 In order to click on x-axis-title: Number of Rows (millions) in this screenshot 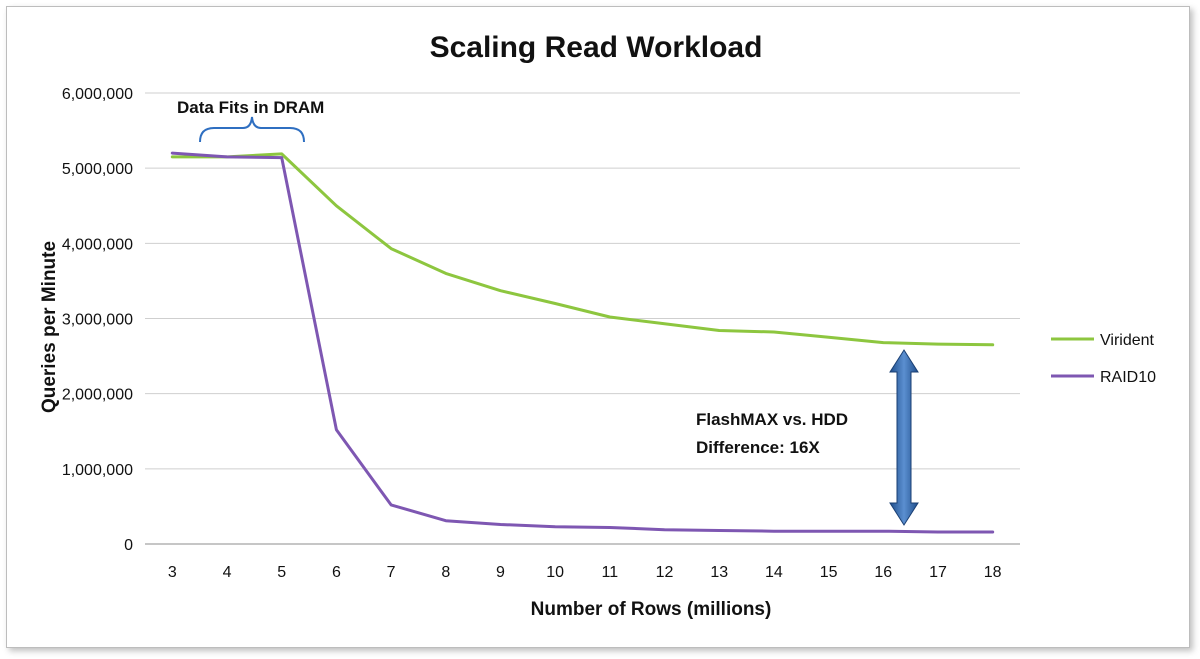, I will do `click(651, 609)`.